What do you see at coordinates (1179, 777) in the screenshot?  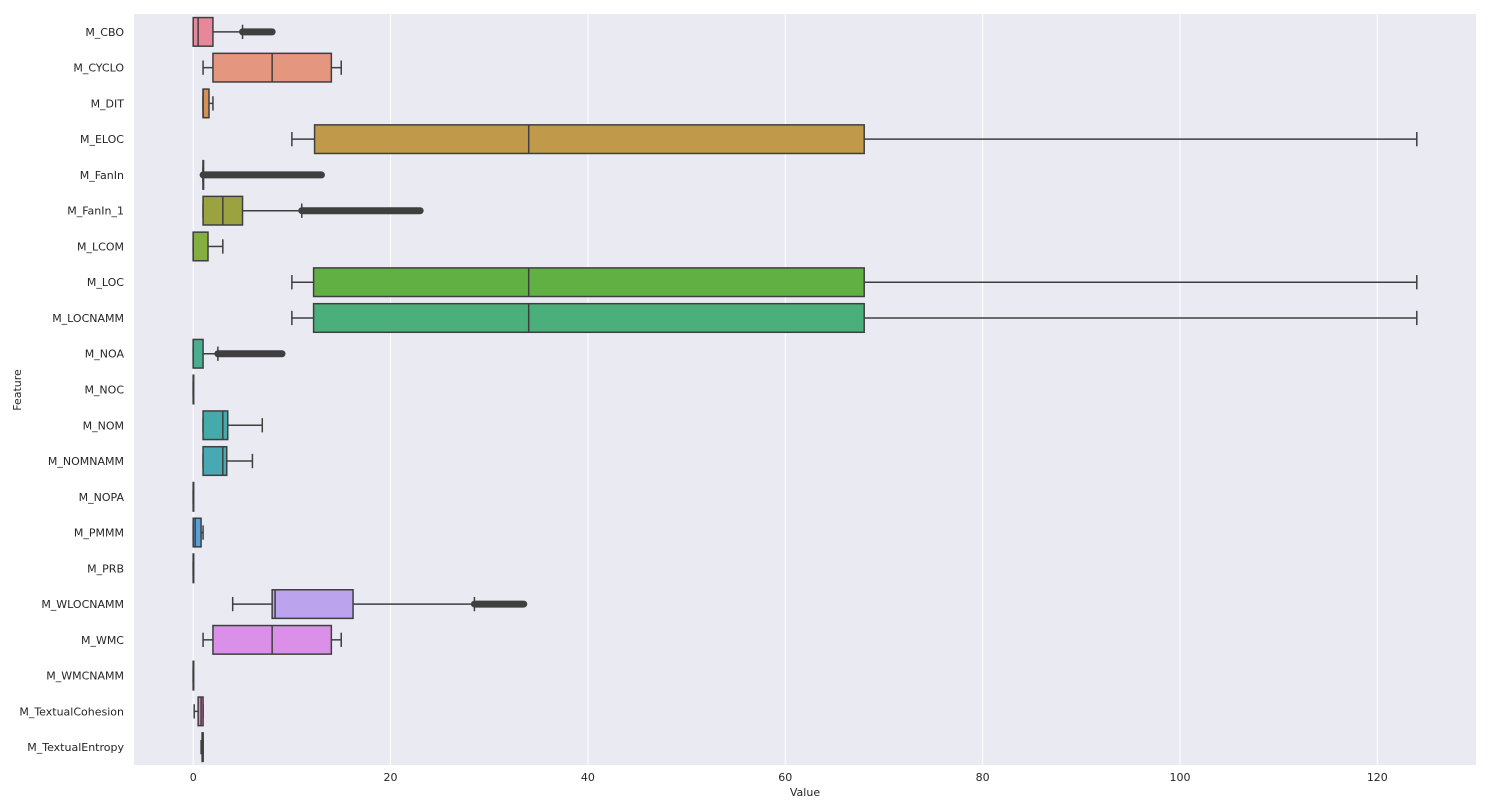 I see `x-tick-label: 100` at bounding box center [1179, 777].